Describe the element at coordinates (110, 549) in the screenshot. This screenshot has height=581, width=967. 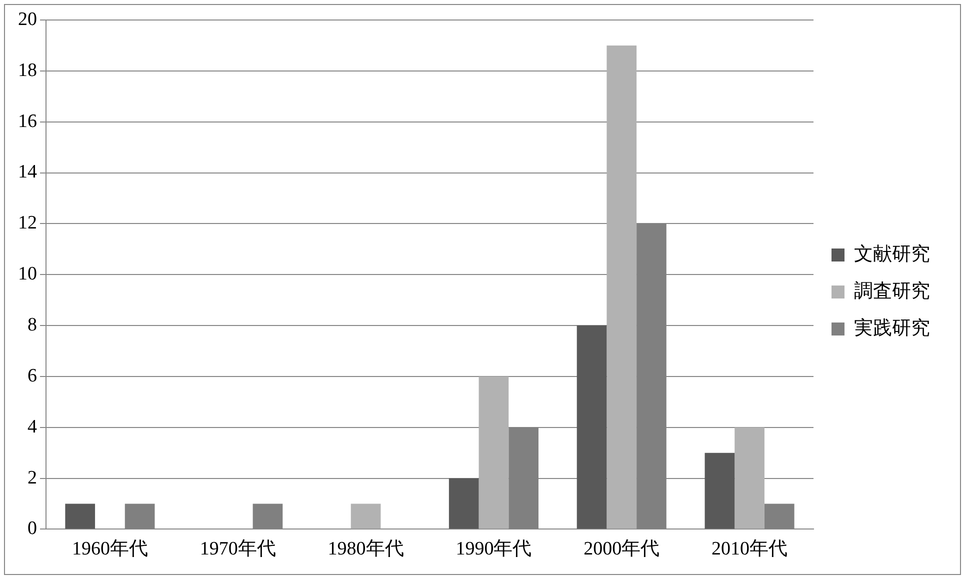
I see `x-tick-label: 1960年代` at that location.